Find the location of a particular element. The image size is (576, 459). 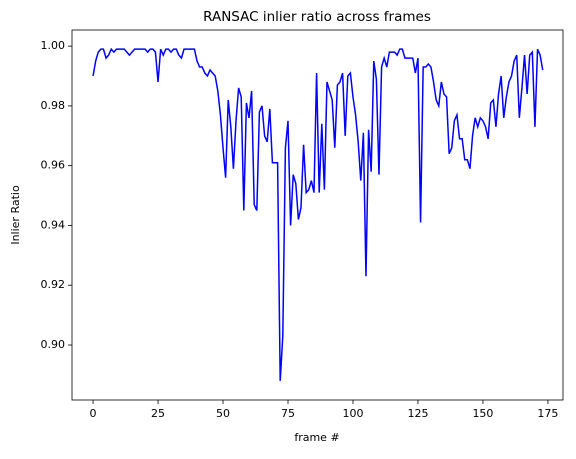

x-tick-label: 0 is located at coordinates (93, 413).